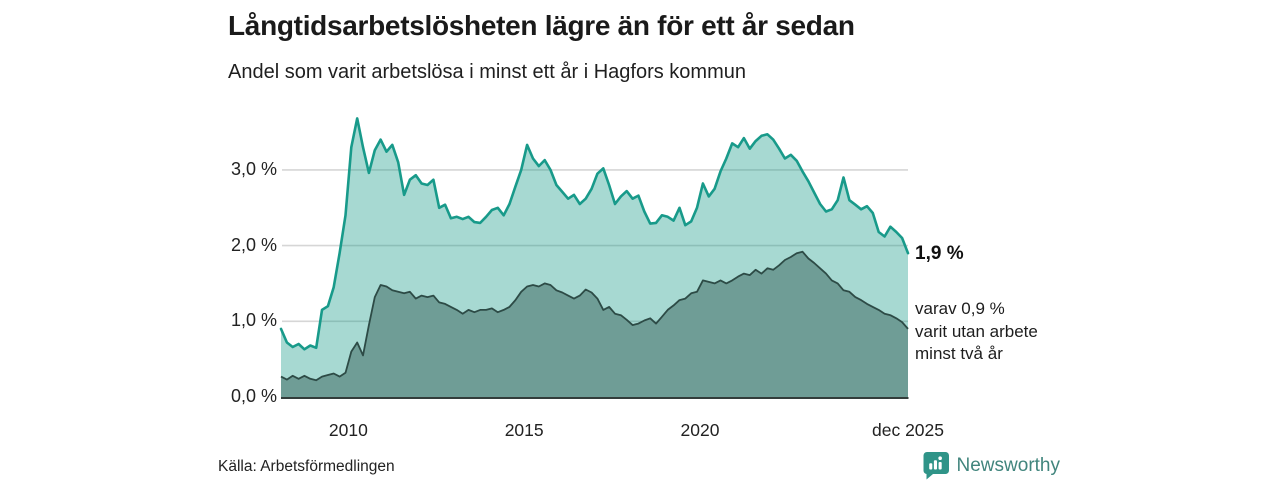 The height and width of the screenshot is (480, 1280). I want to click on series-line-unemployed-2yr, so click(594, 316).